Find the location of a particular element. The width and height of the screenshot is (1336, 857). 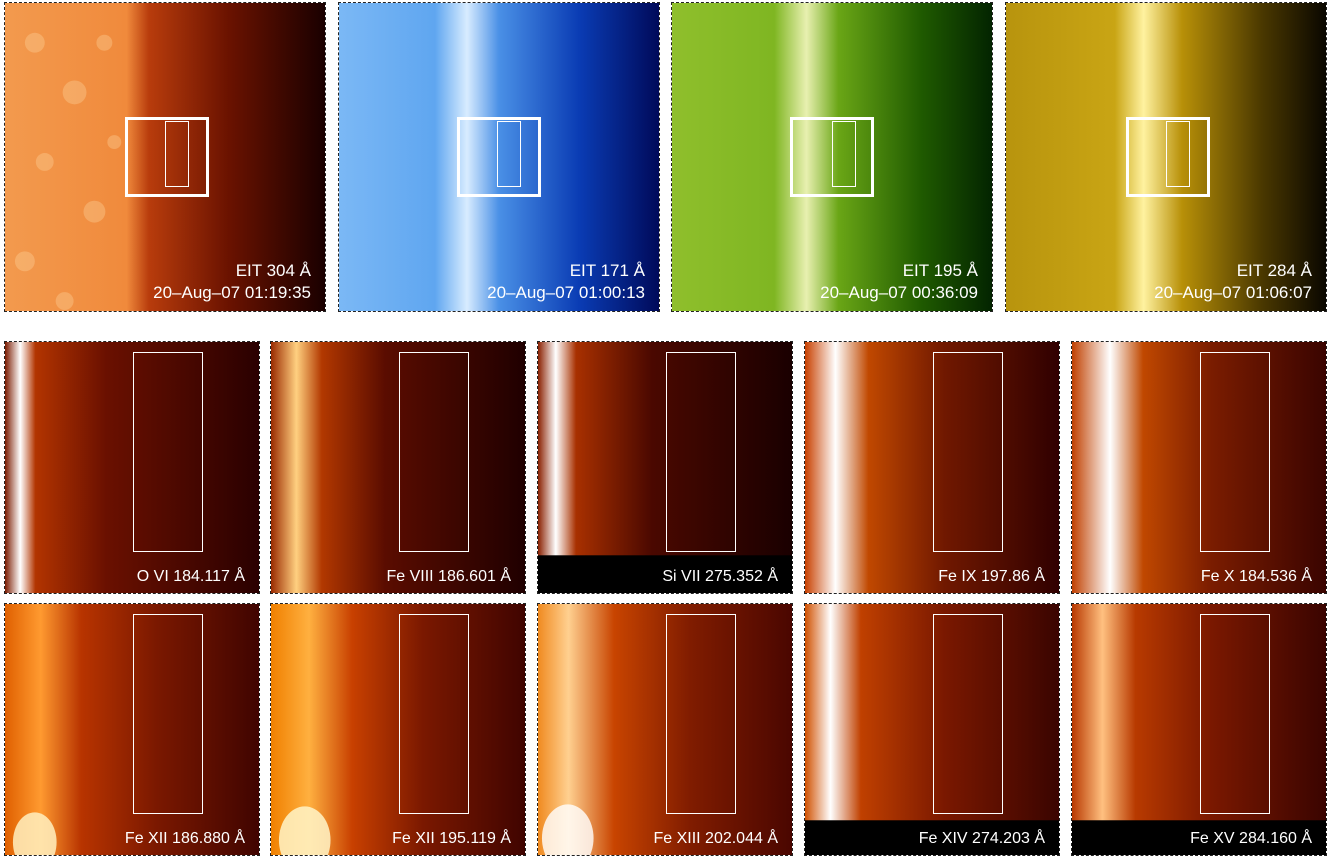

eis-panel-fe-xiii-202: Fe XIII 202.044 Å is located at coordinates (665, 729).